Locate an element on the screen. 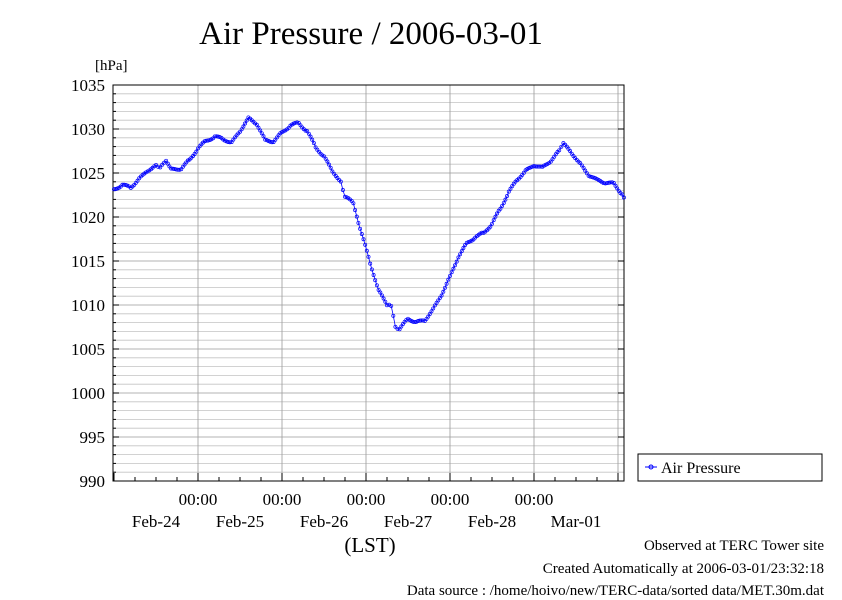 The width and height of the screenshot is (842, 600). x-tick-date-label: Feb-25 is located at coordinates (240, 521).